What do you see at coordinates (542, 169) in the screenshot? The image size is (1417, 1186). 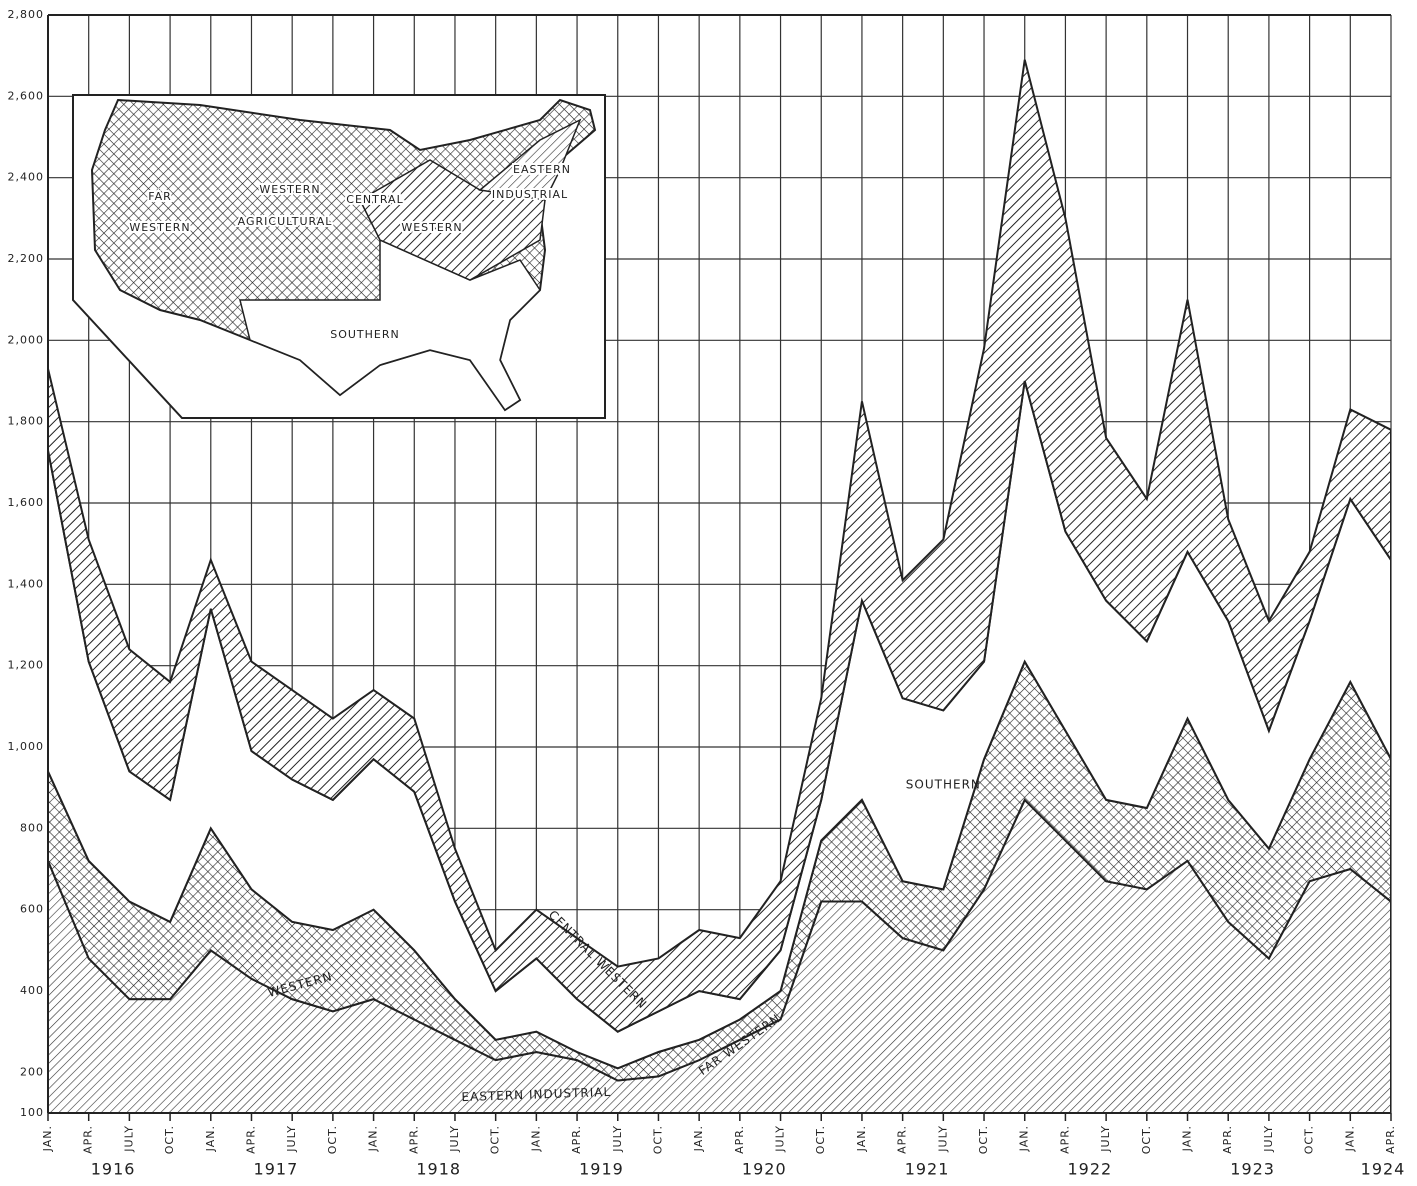 I see `map-region-label: EASTERN` at bounding box center [542, 169].